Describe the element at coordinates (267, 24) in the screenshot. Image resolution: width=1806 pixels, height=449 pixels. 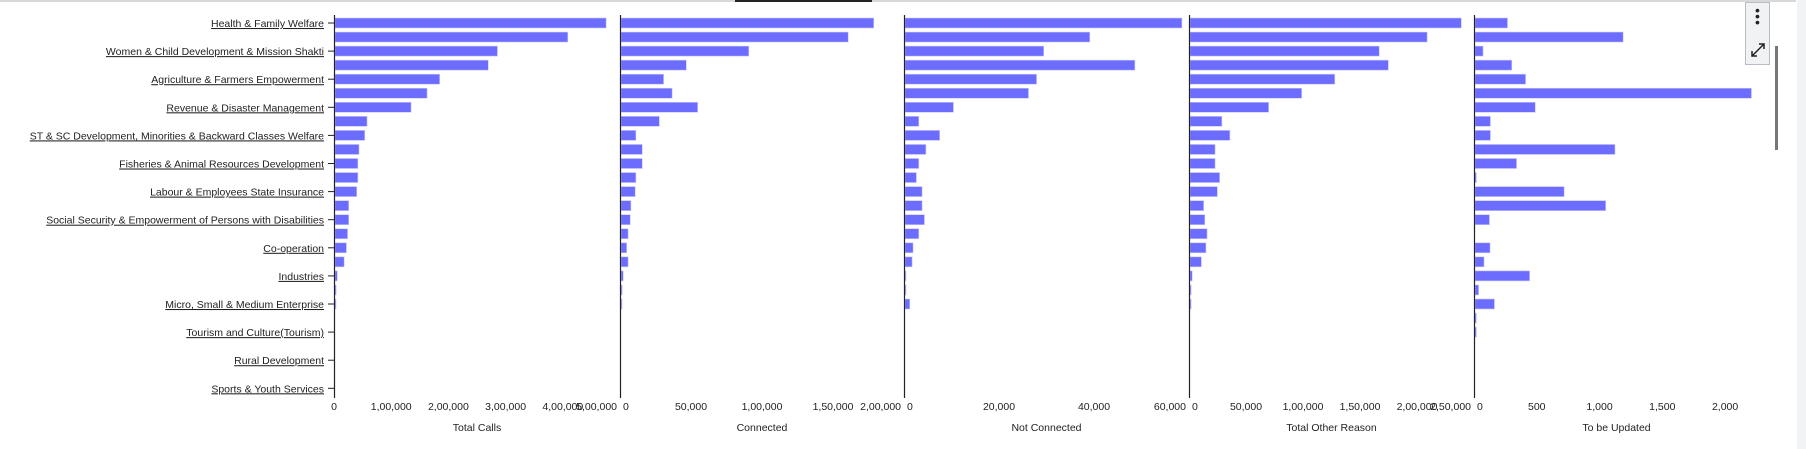
I see `category-label: Health & Family Welfare` at that location.